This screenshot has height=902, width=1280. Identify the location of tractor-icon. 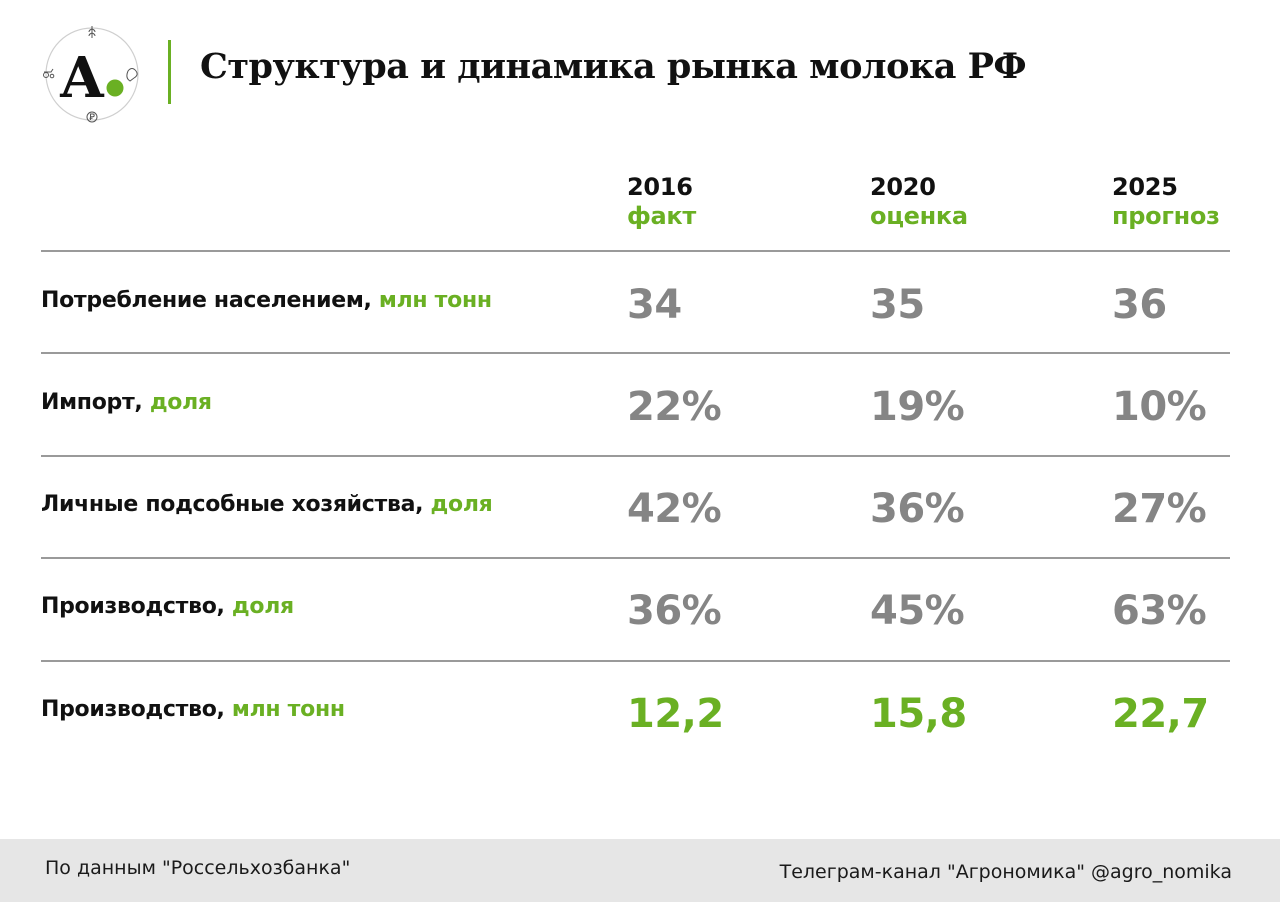
(49, 73).